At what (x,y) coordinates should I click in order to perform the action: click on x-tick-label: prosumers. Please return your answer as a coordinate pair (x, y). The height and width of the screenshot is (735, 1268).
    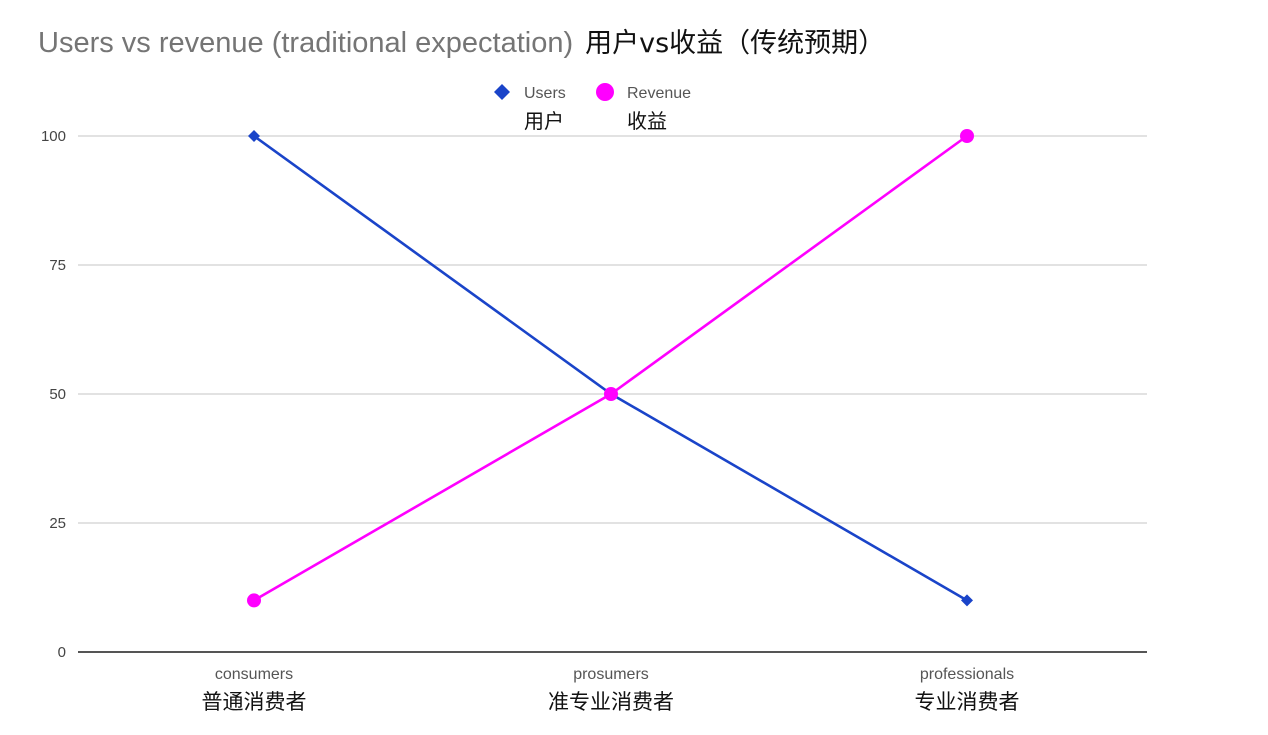
    Looking at the image, I should click on (611, 674).